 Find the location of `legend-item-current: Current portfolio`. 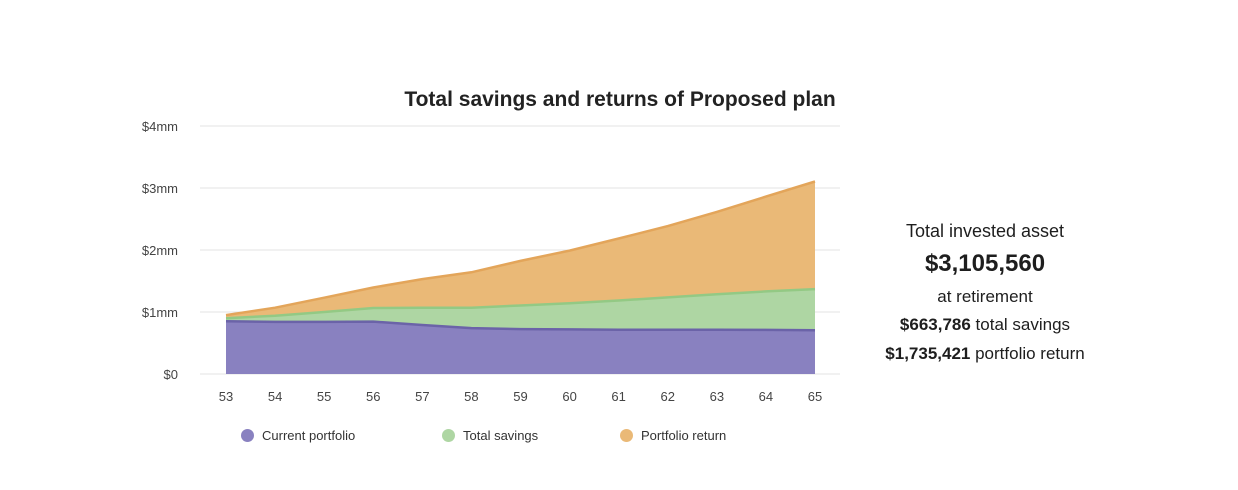

legend-item-current: Current portfolio is located at coordinates (298, 435).